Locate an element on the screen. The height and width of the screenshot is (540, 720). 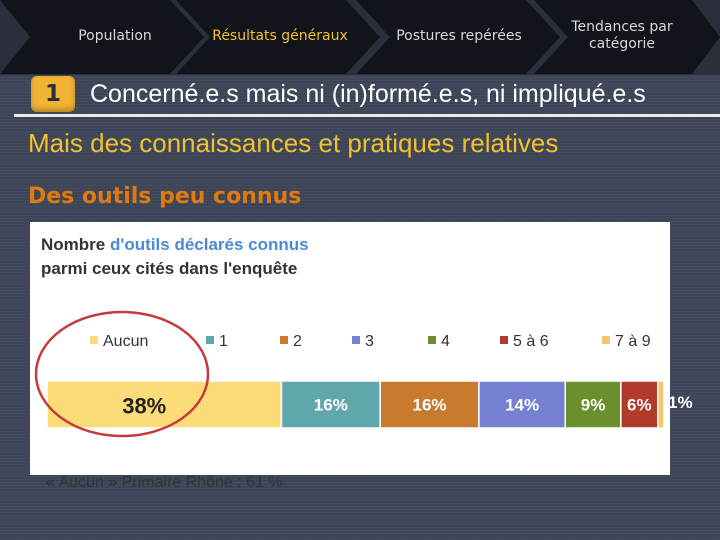
legend-label-4: 4 is located at coordinates (445, 341).